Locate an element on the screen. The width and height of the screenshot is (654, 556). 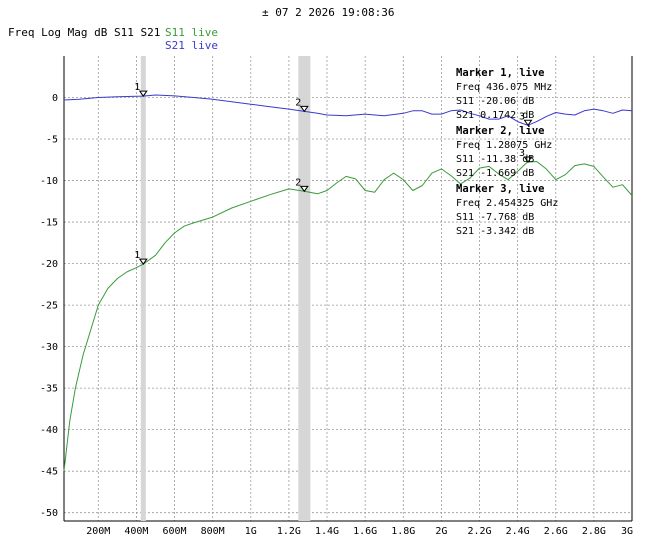
marker-info-freq: Freq 2.454325 GHz is located at coordinates (507, 203).